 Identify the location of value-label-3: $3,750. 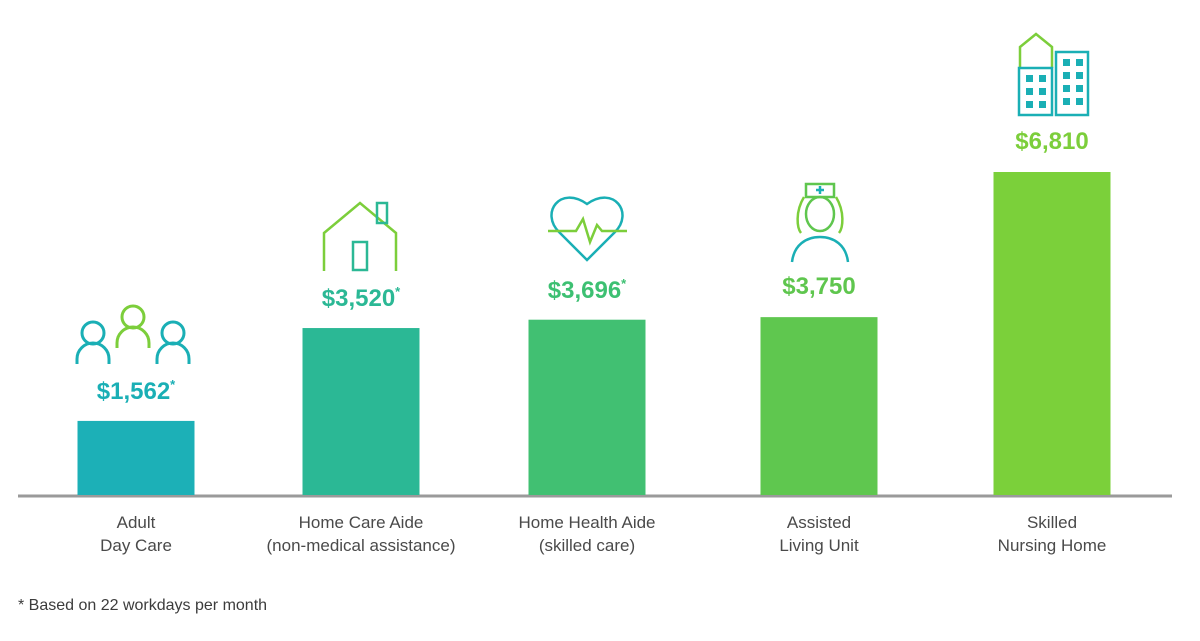
(819, 287).